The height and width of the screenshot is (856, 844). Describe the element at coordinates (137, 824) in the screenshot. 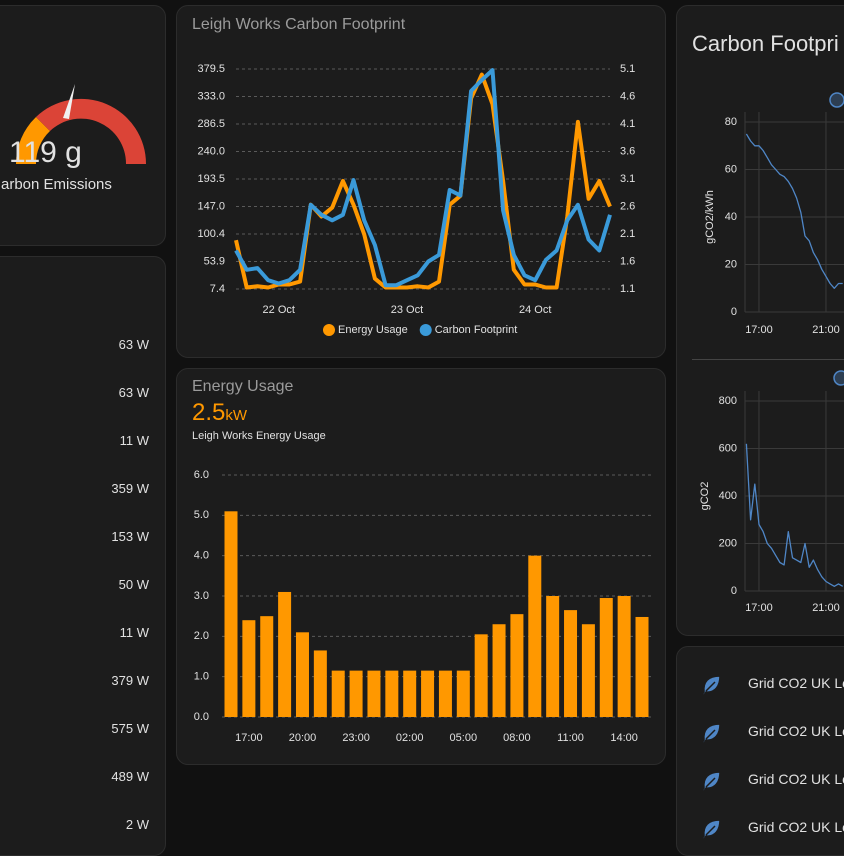

I see `power-value: 2 W` at that location.